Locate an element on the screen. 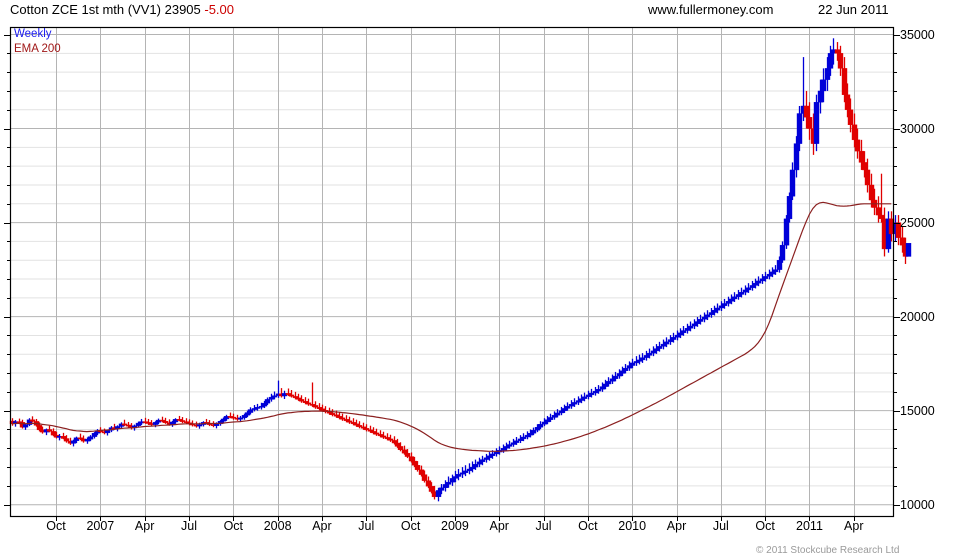 This screenshot has width=980, height=560. copyright-notice: © 2011 Stockcube Research Ltd is located at coordinates (828, 550).